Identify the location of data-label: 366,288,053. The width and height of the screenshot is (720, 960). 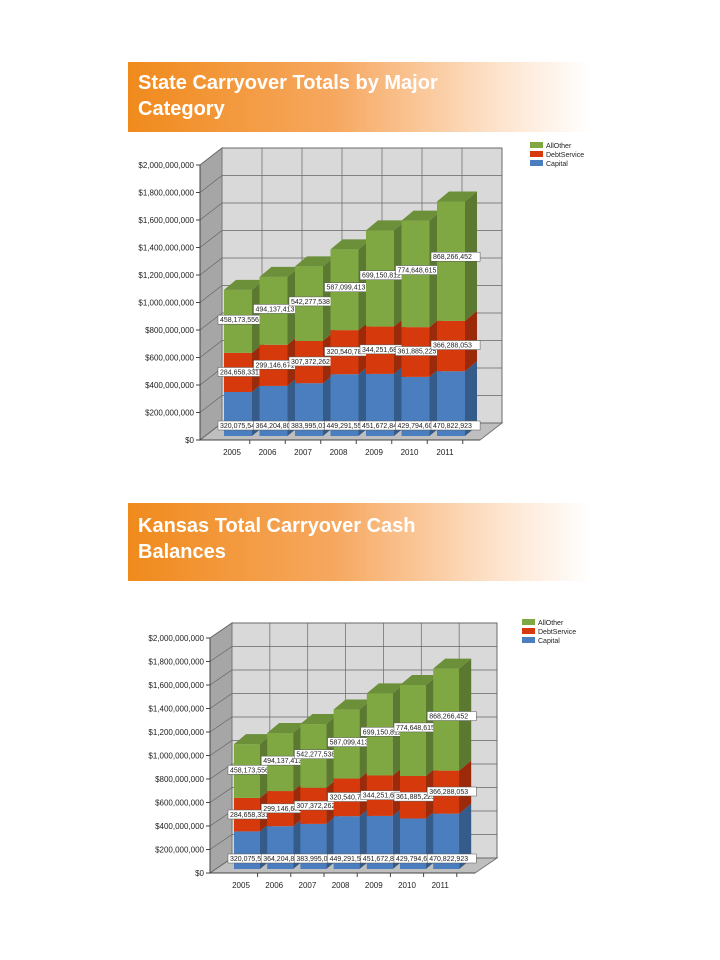
(448, 792).